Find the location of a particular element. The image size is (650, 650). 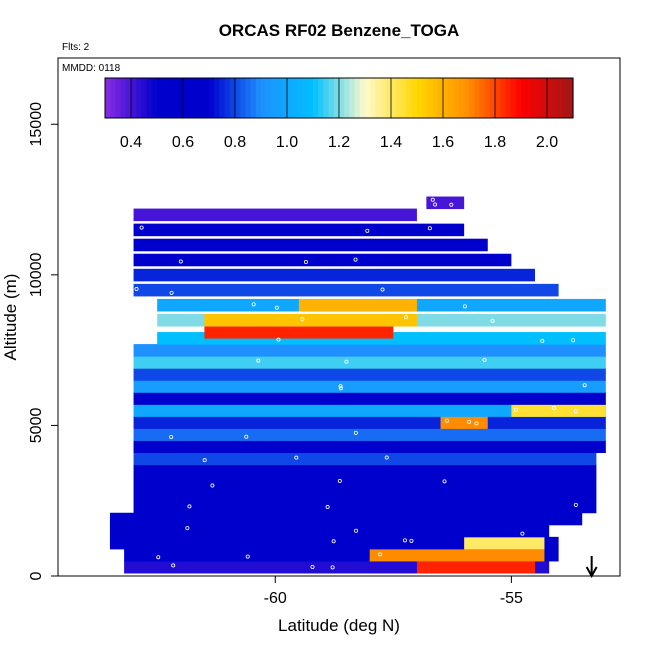

colorbar-frame is located at coordinates (339, 98).